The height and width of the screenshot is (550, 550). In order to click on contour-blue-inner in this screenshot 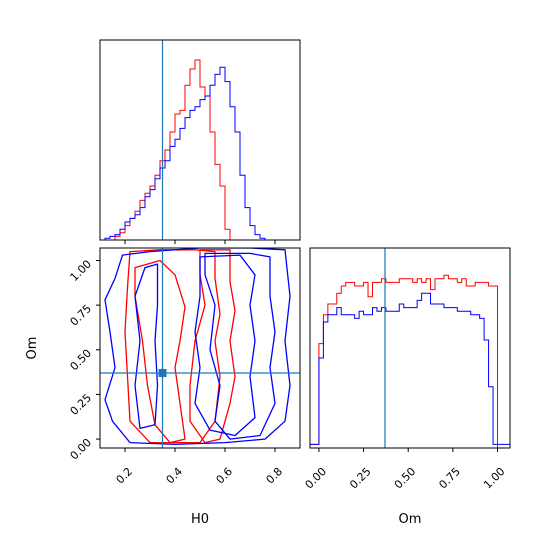, I will do `click(240, 346)`.